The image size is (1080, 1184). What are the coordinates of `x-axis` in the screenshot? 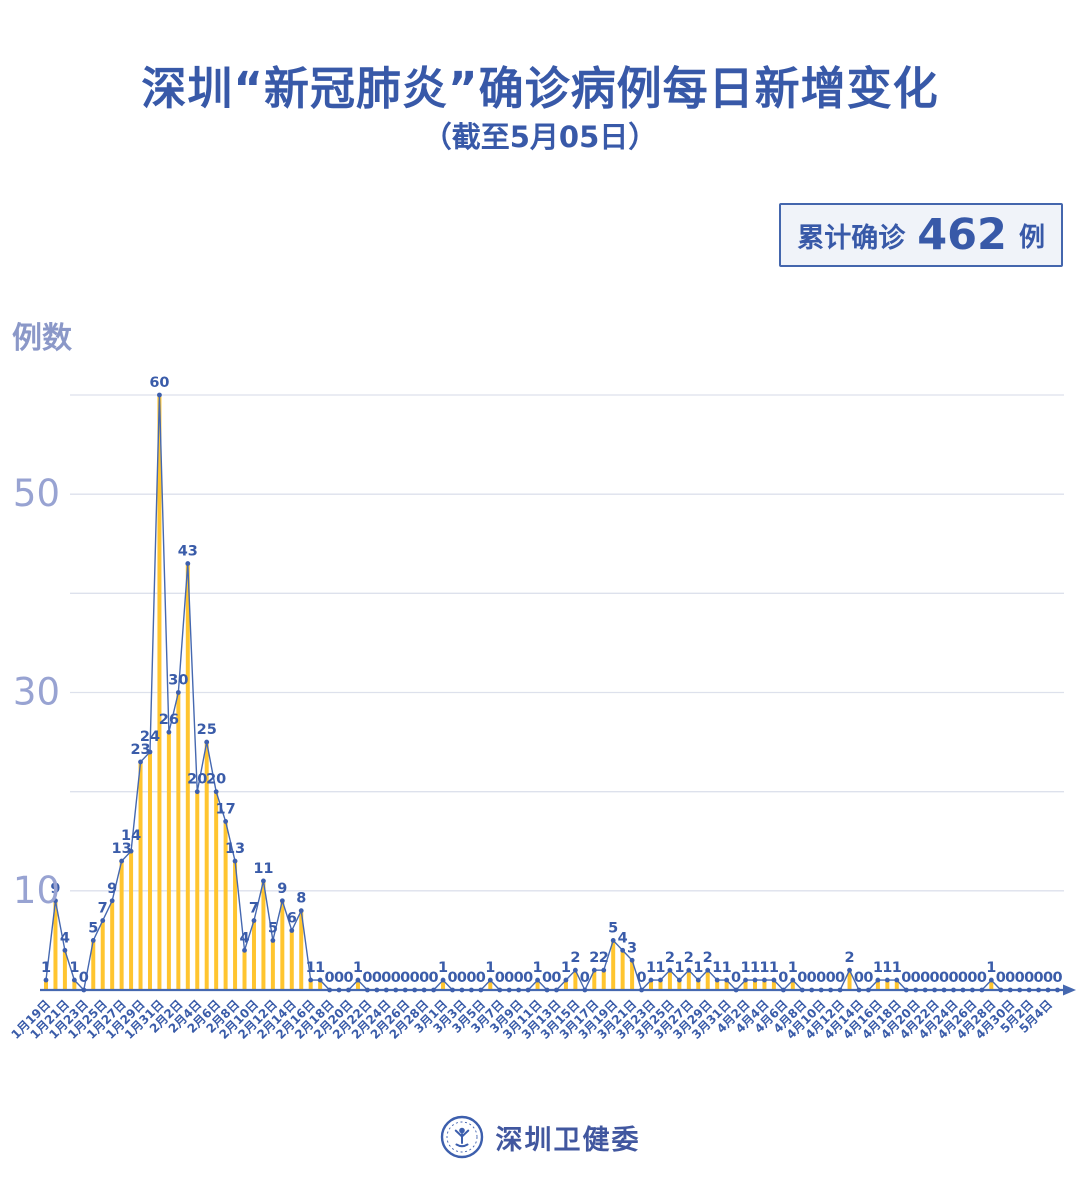 It's located at (558, 990).